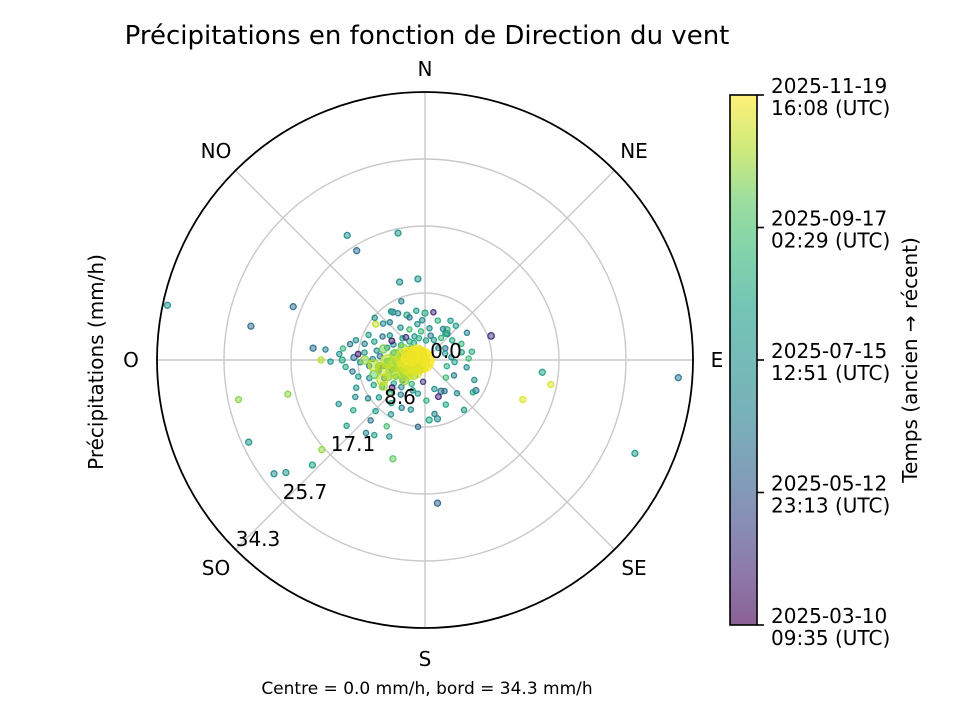 The height and width of the screenshot is (720, 960). Describe the element at coordinates (216, 568) in the screenshot. I see `compass-label-so: SO` at that location.